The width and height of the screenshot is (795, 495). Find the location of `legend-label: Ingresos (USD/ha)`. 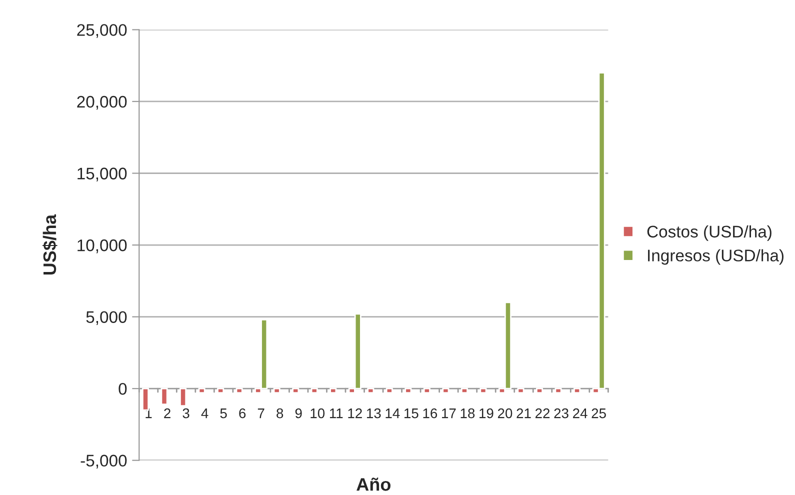

legend-label: Ingresos (USD/ha) is located at coordinates (716, 257).